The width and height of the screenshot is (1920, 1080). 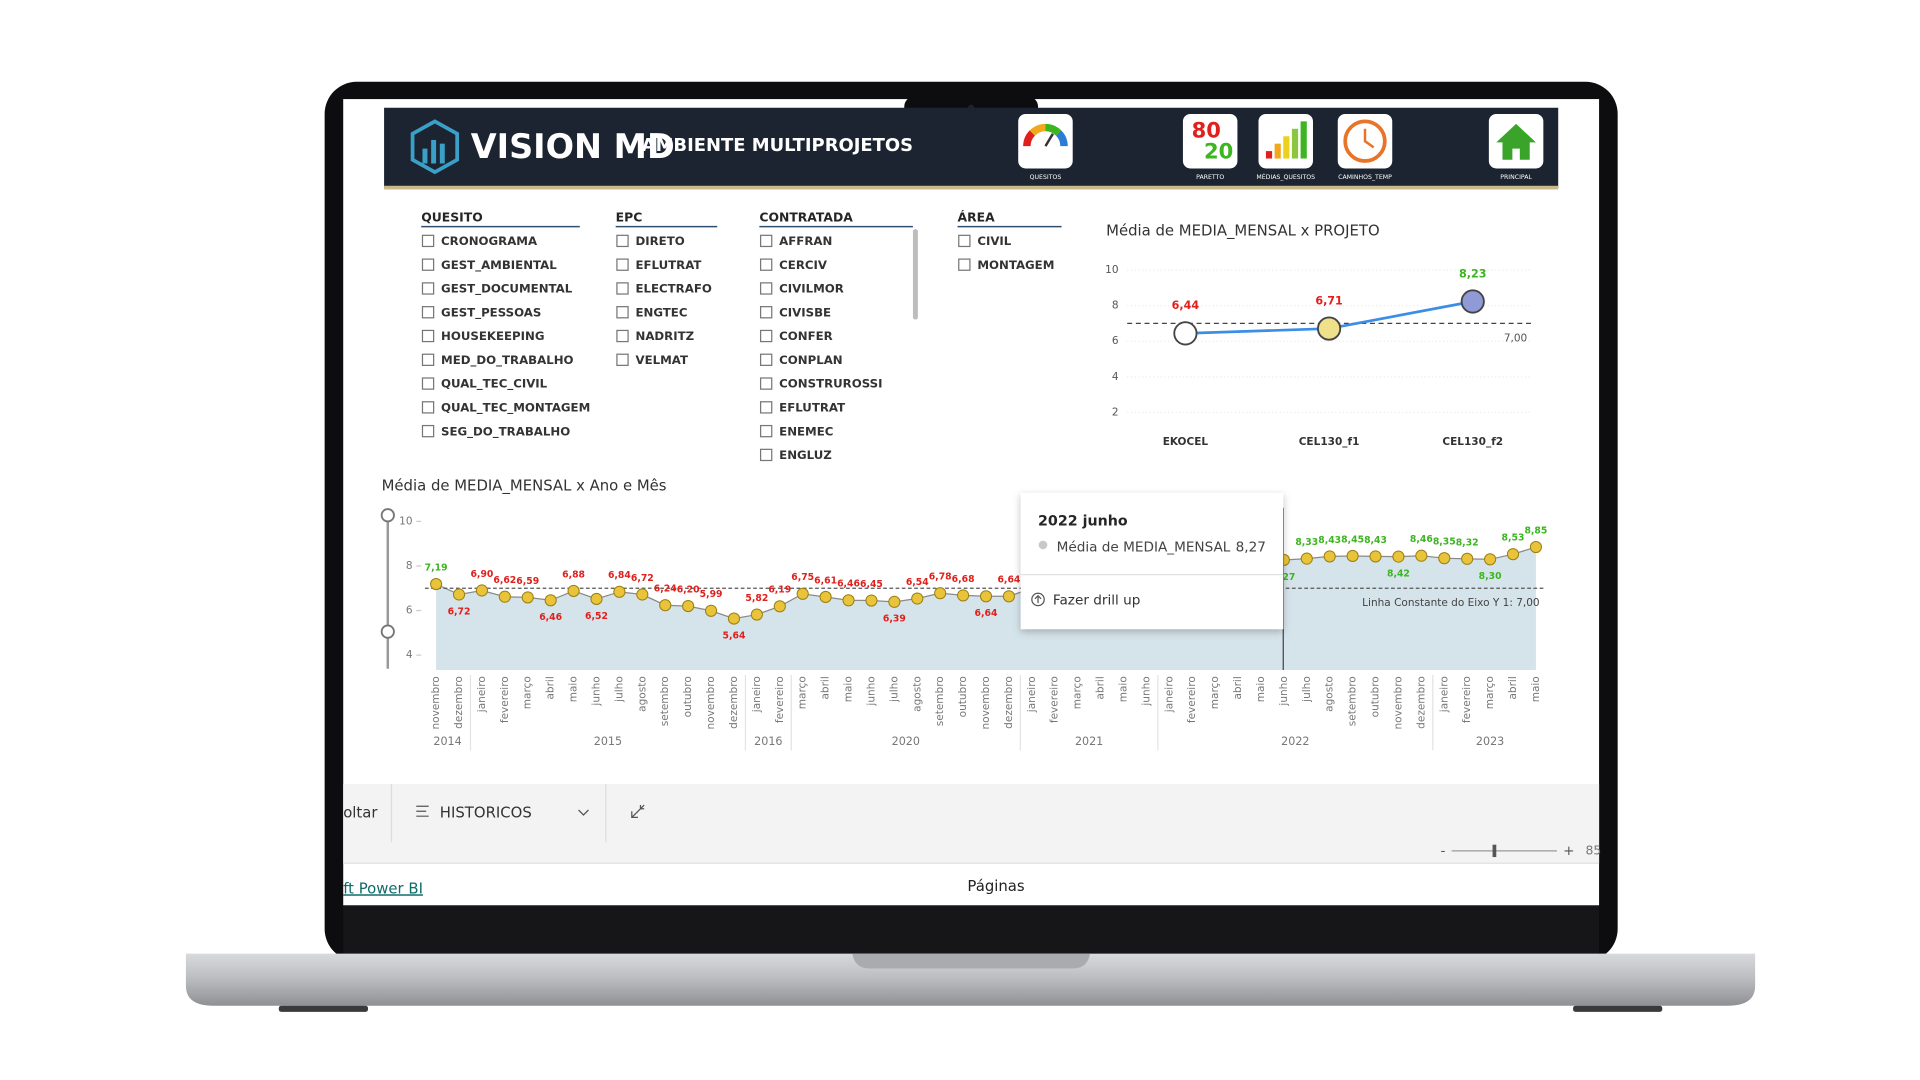 I want to click on filter-item: ELECTRAFO, so click(x=674, y=289).